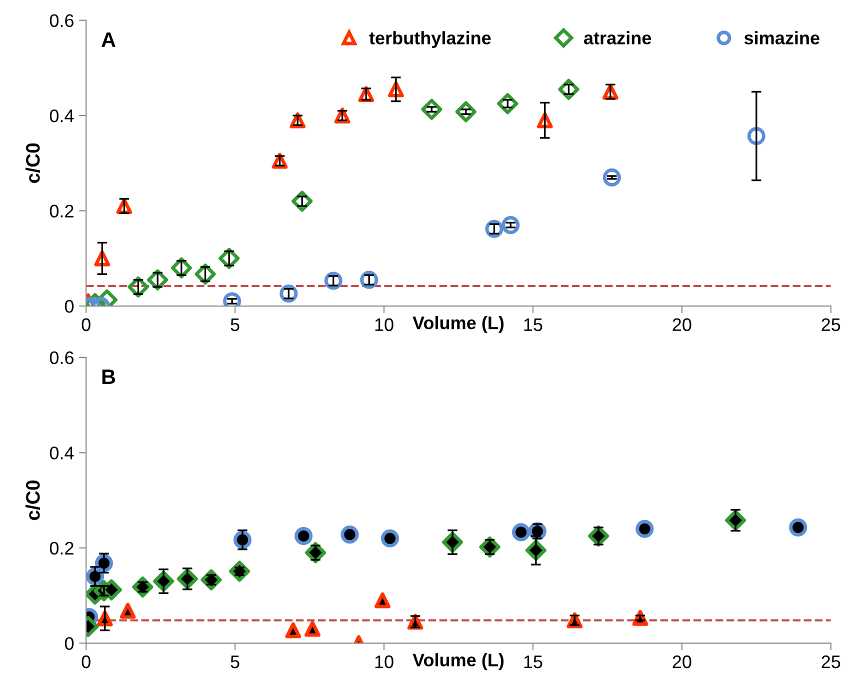 Image resolution: width=861 pixels, height=677 pixels. I want to click on legend-label: terbuthylazine, so click(430, 39).